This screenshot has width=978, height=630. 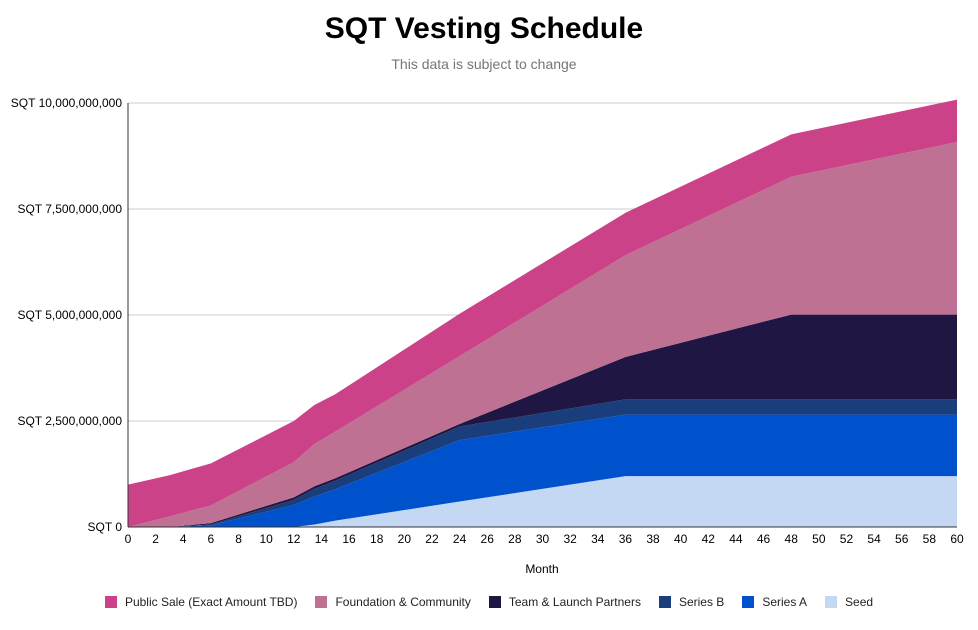 I want to click on x-tick-label: 58, so click(x=930, y=539).